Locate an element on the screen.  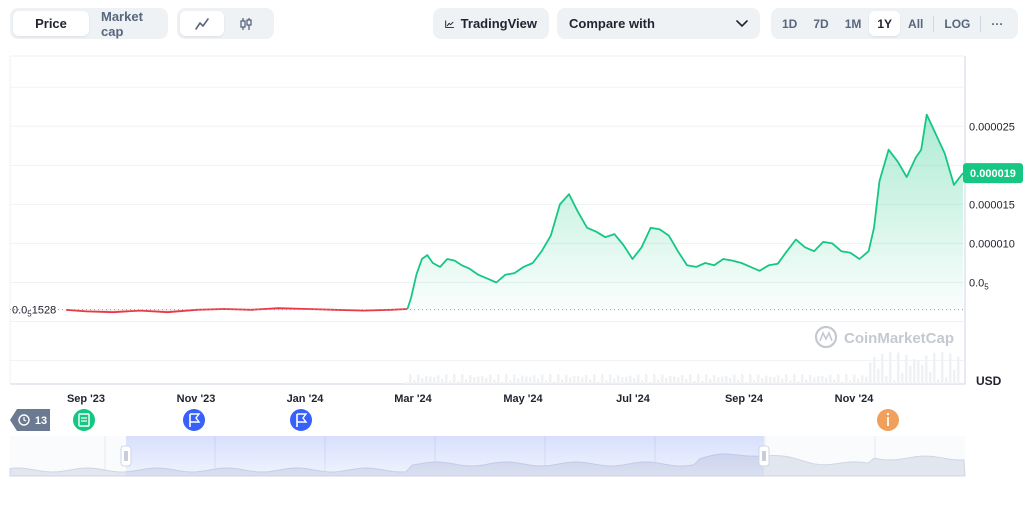
history-icon is located at coordinates (24, 420).